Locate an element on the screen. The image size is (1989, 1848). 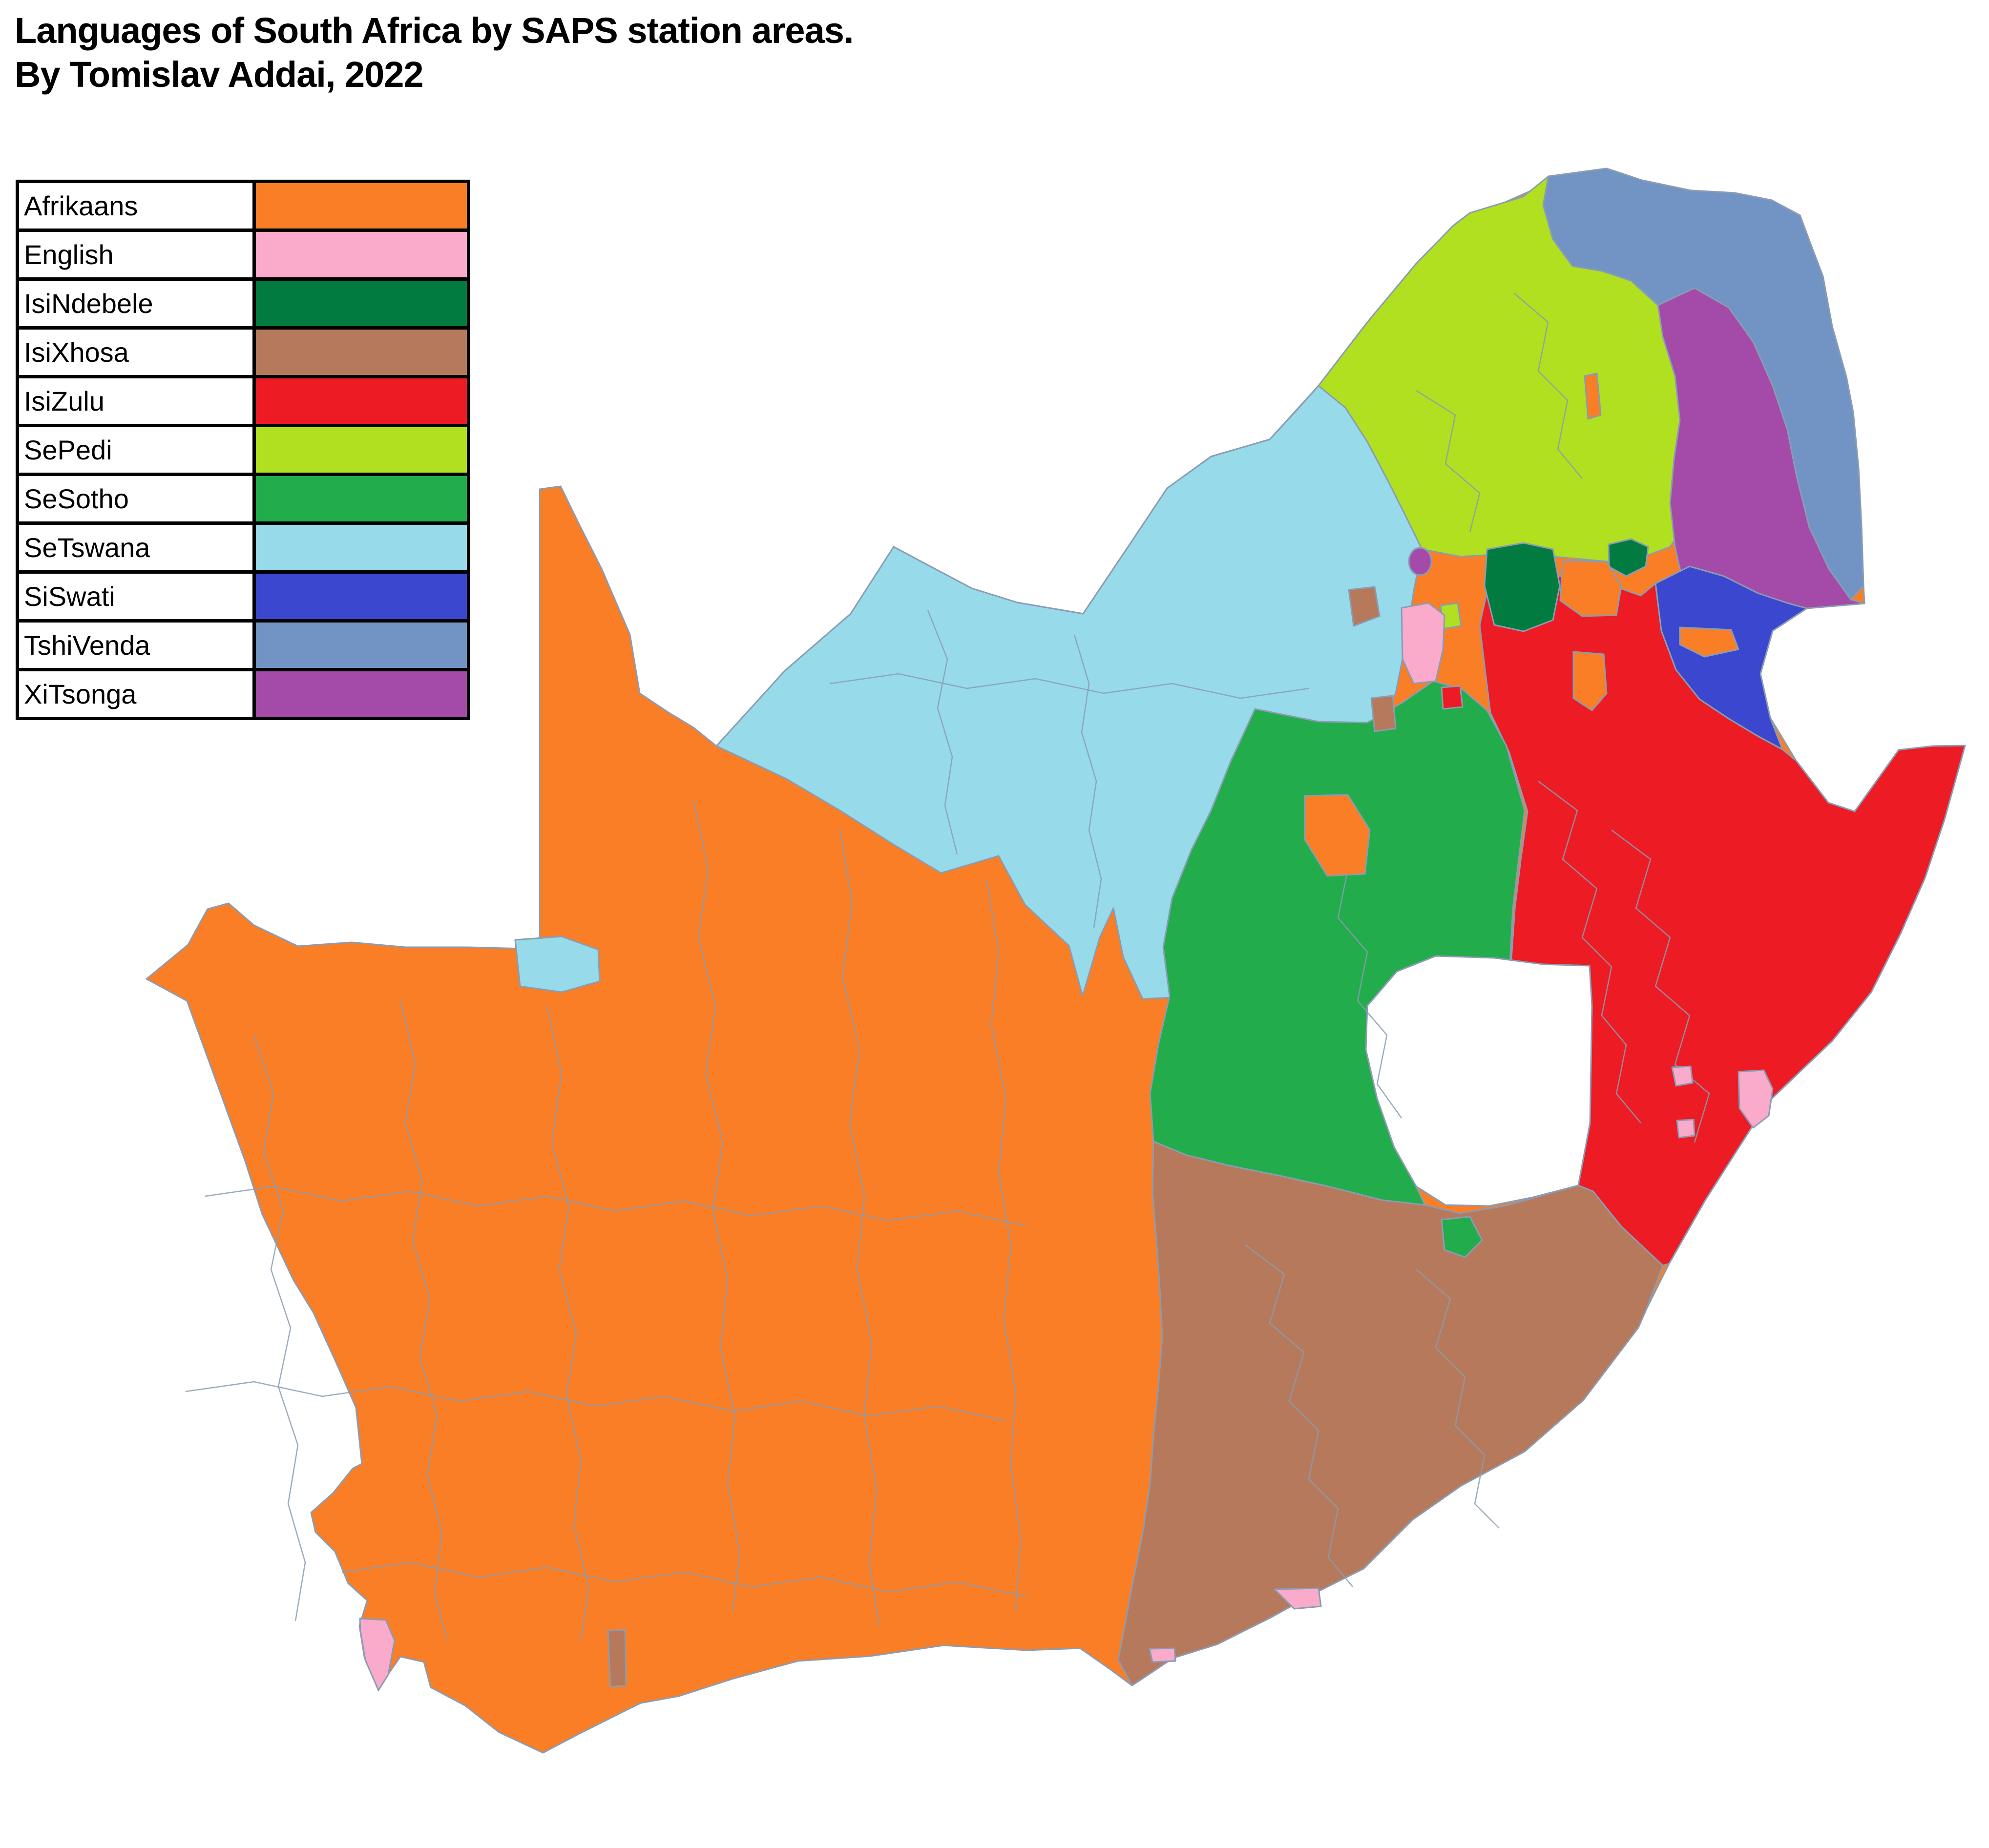
legend-label: SiSwati is located at coordinates (135, 596).